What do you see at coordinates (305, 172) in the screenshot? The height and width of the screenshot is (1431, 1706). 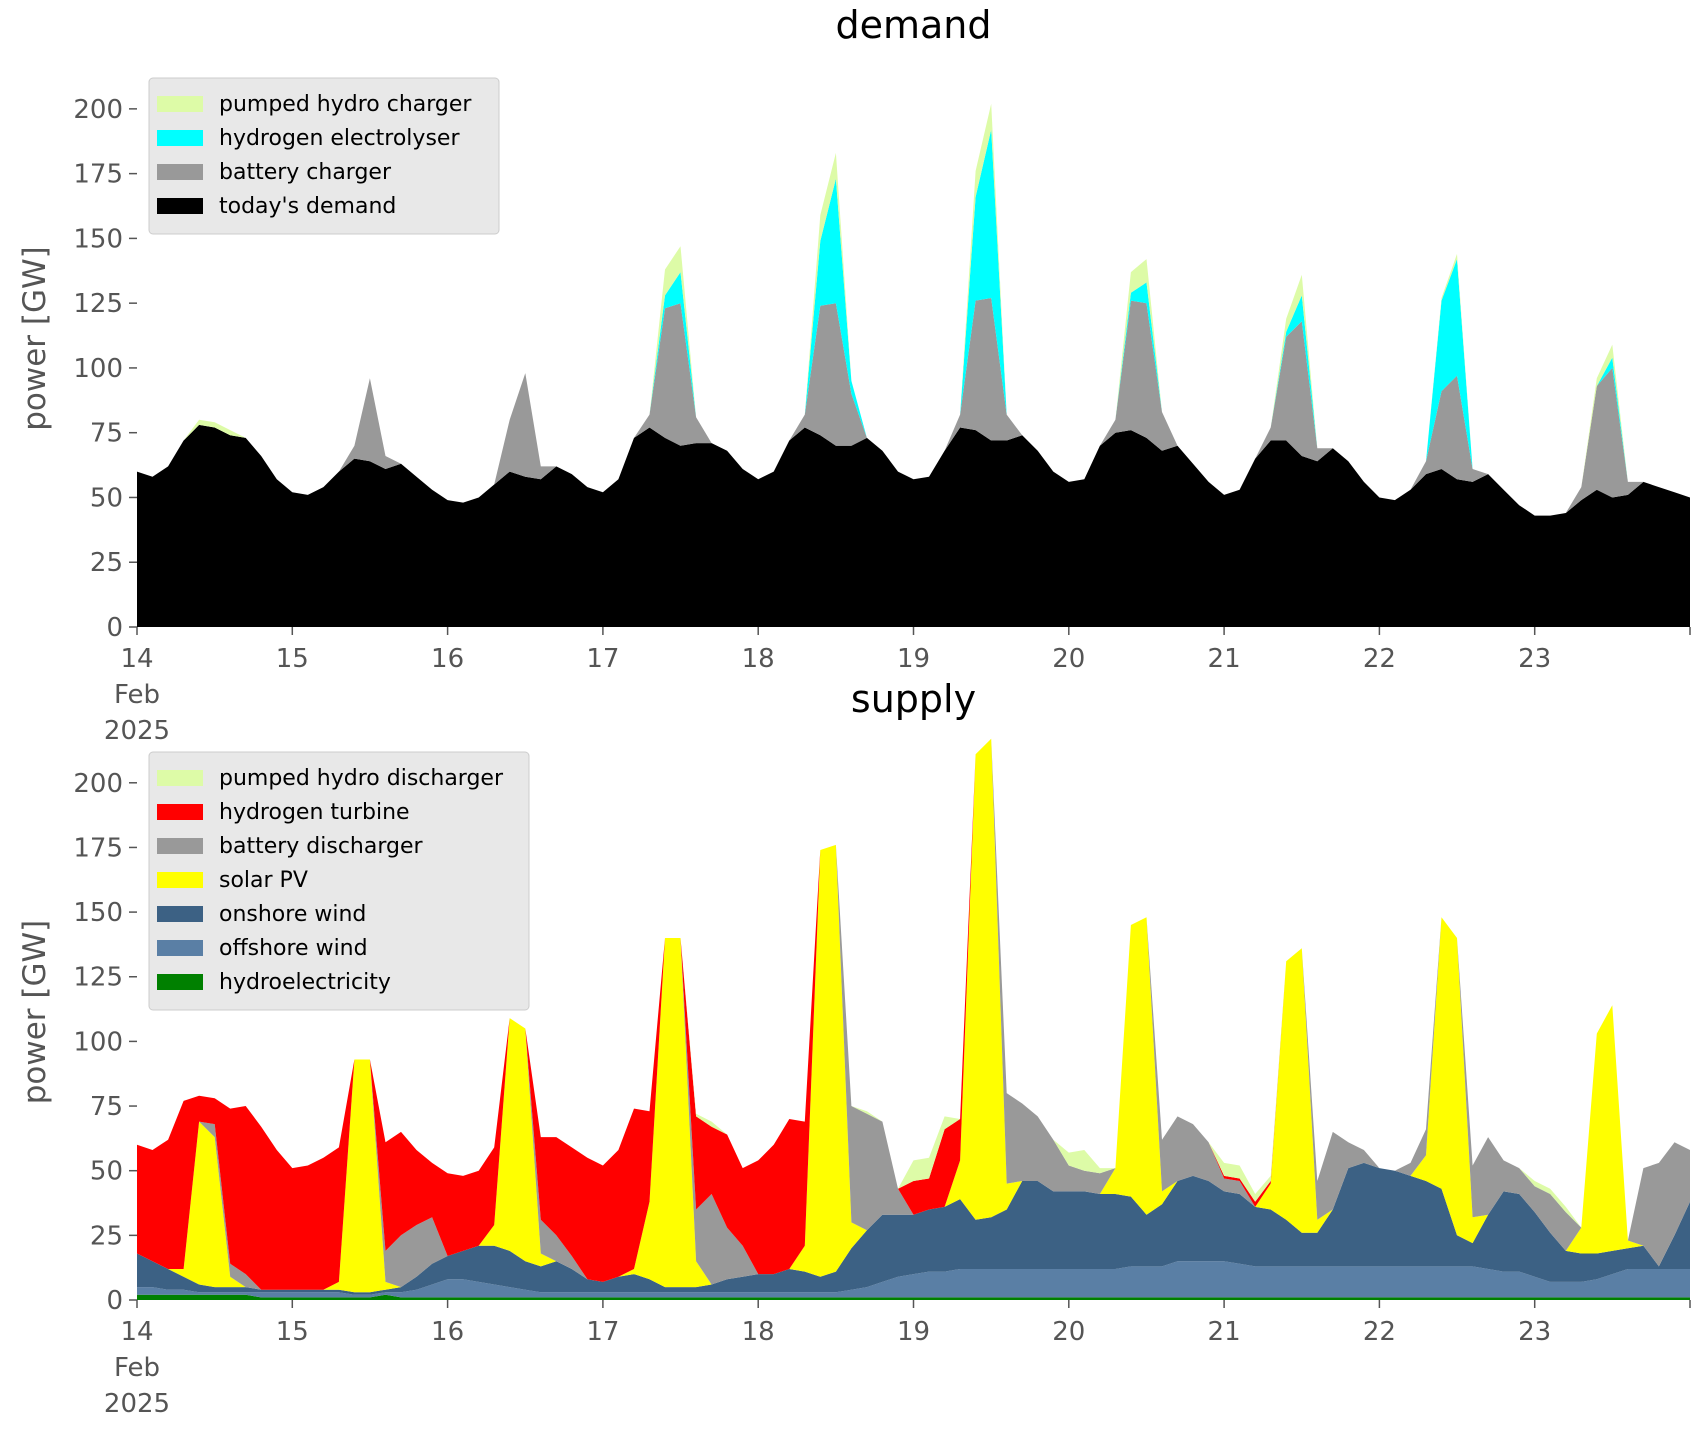 I see `legend-label-battery-charger: battery charger` at bounding box center [305, 172].